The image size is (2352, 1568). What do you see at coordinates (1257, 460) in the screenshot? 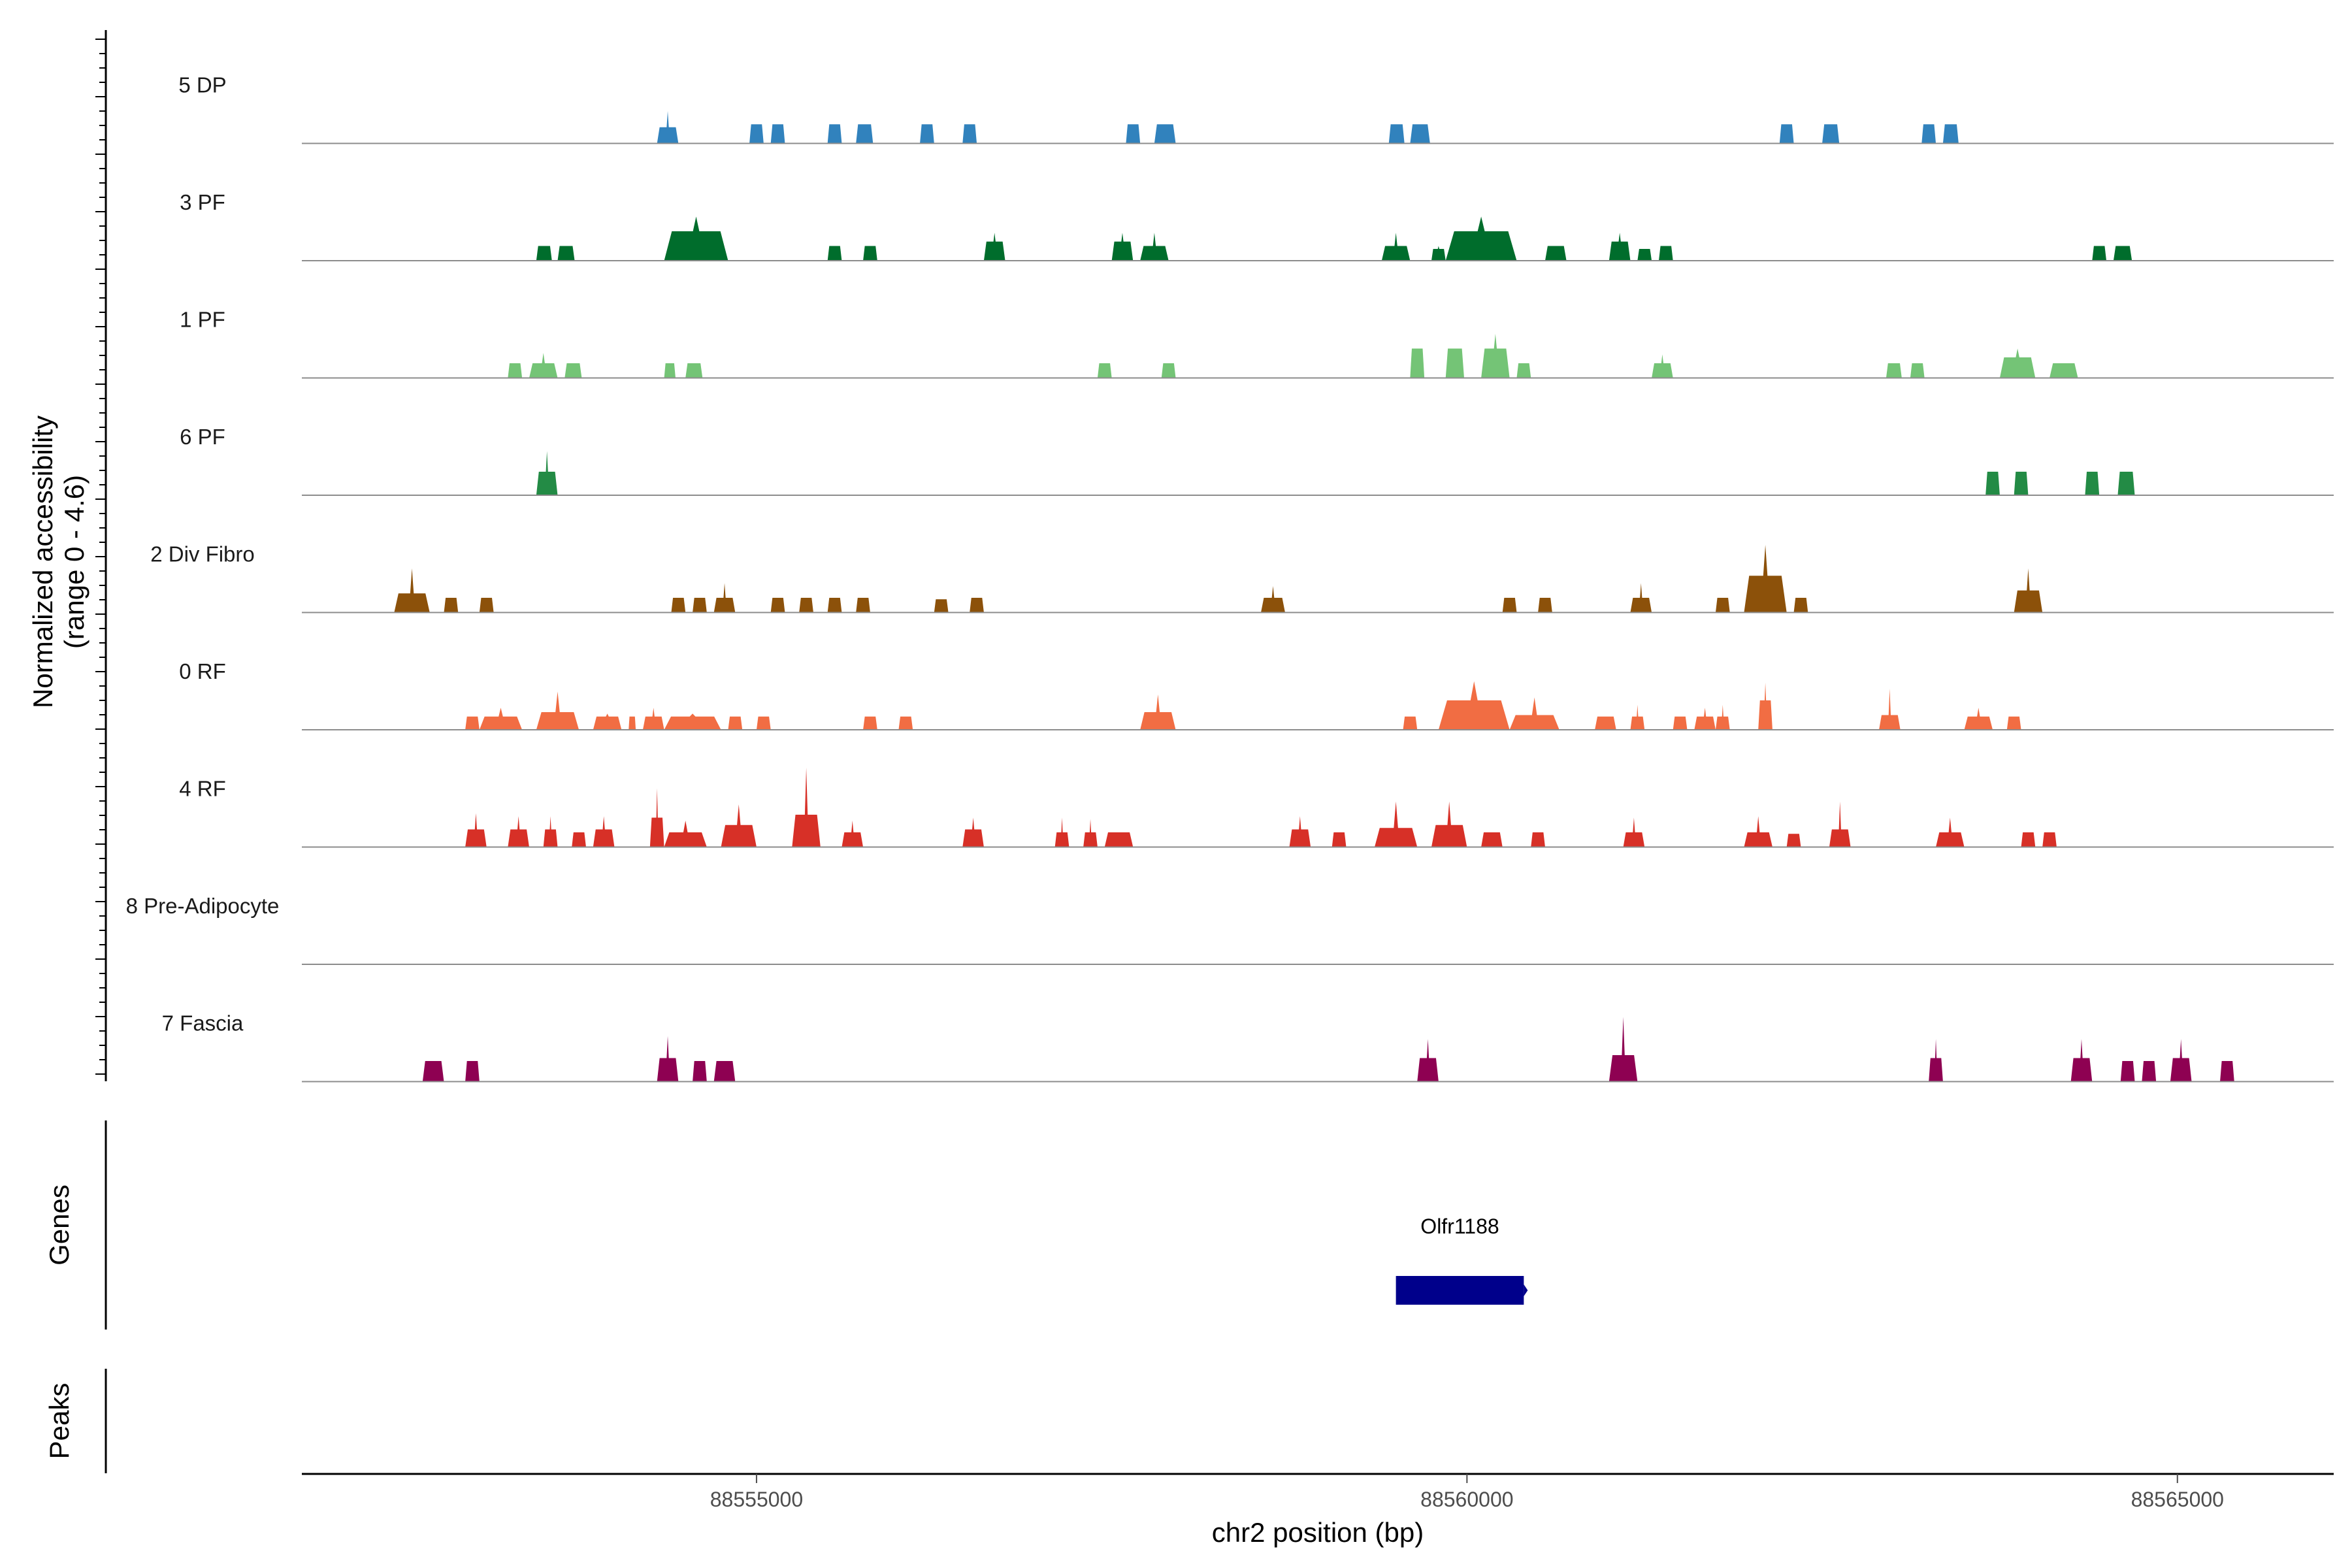
I see `track: 6 PF` at bounding box center [1257, 460].